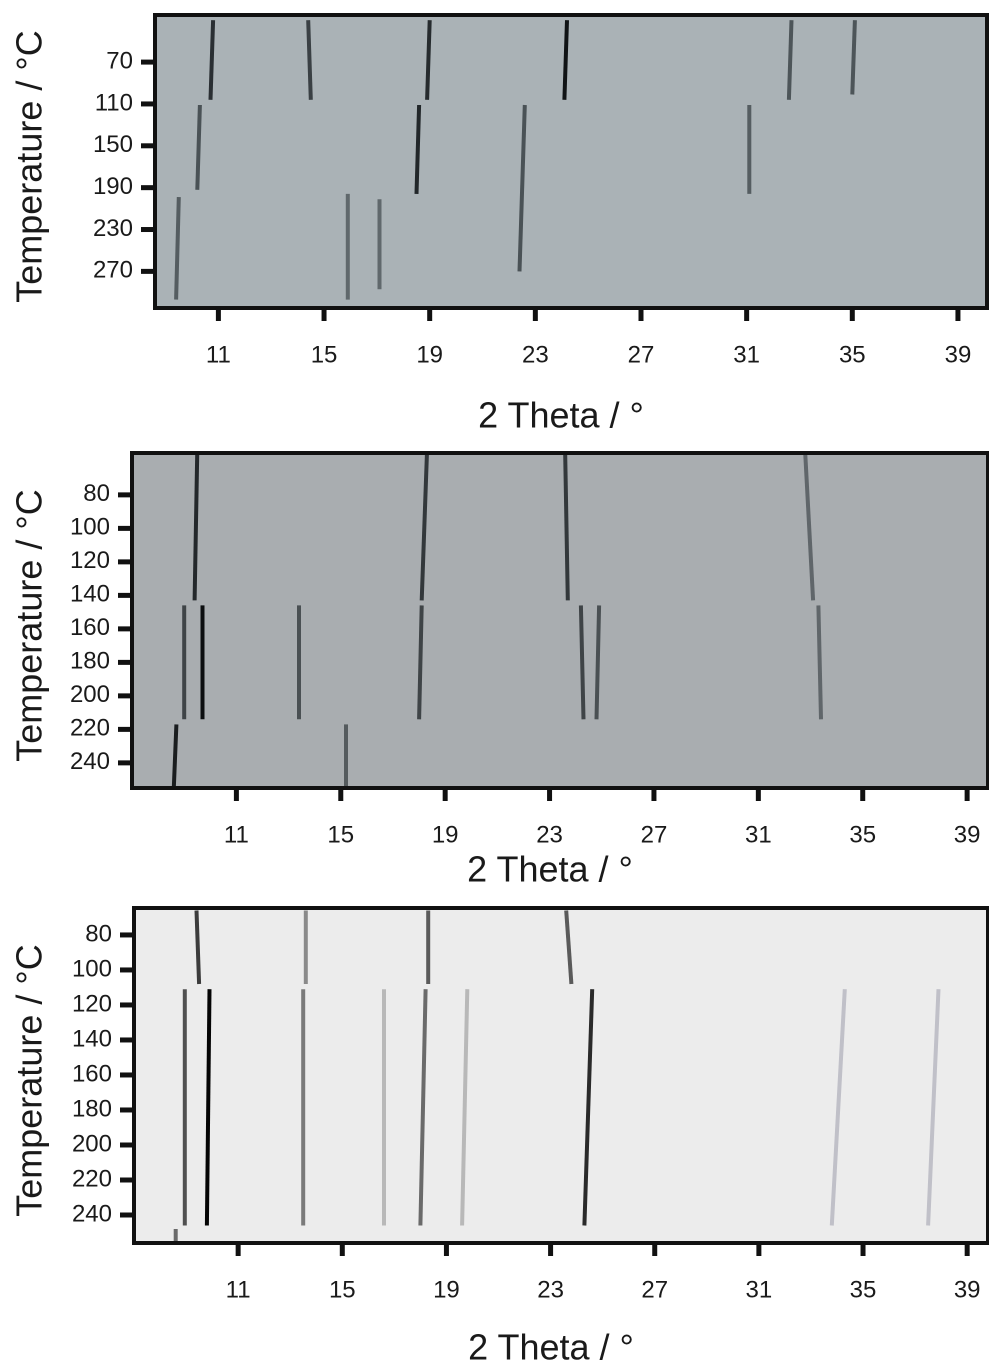 Image resolution: width=989 pixels, height=1366 pixels. What do you see at coordinates (113, 228) in the screenshot?
I see `y-tick-label: 230` at bounding box center [113, 228].